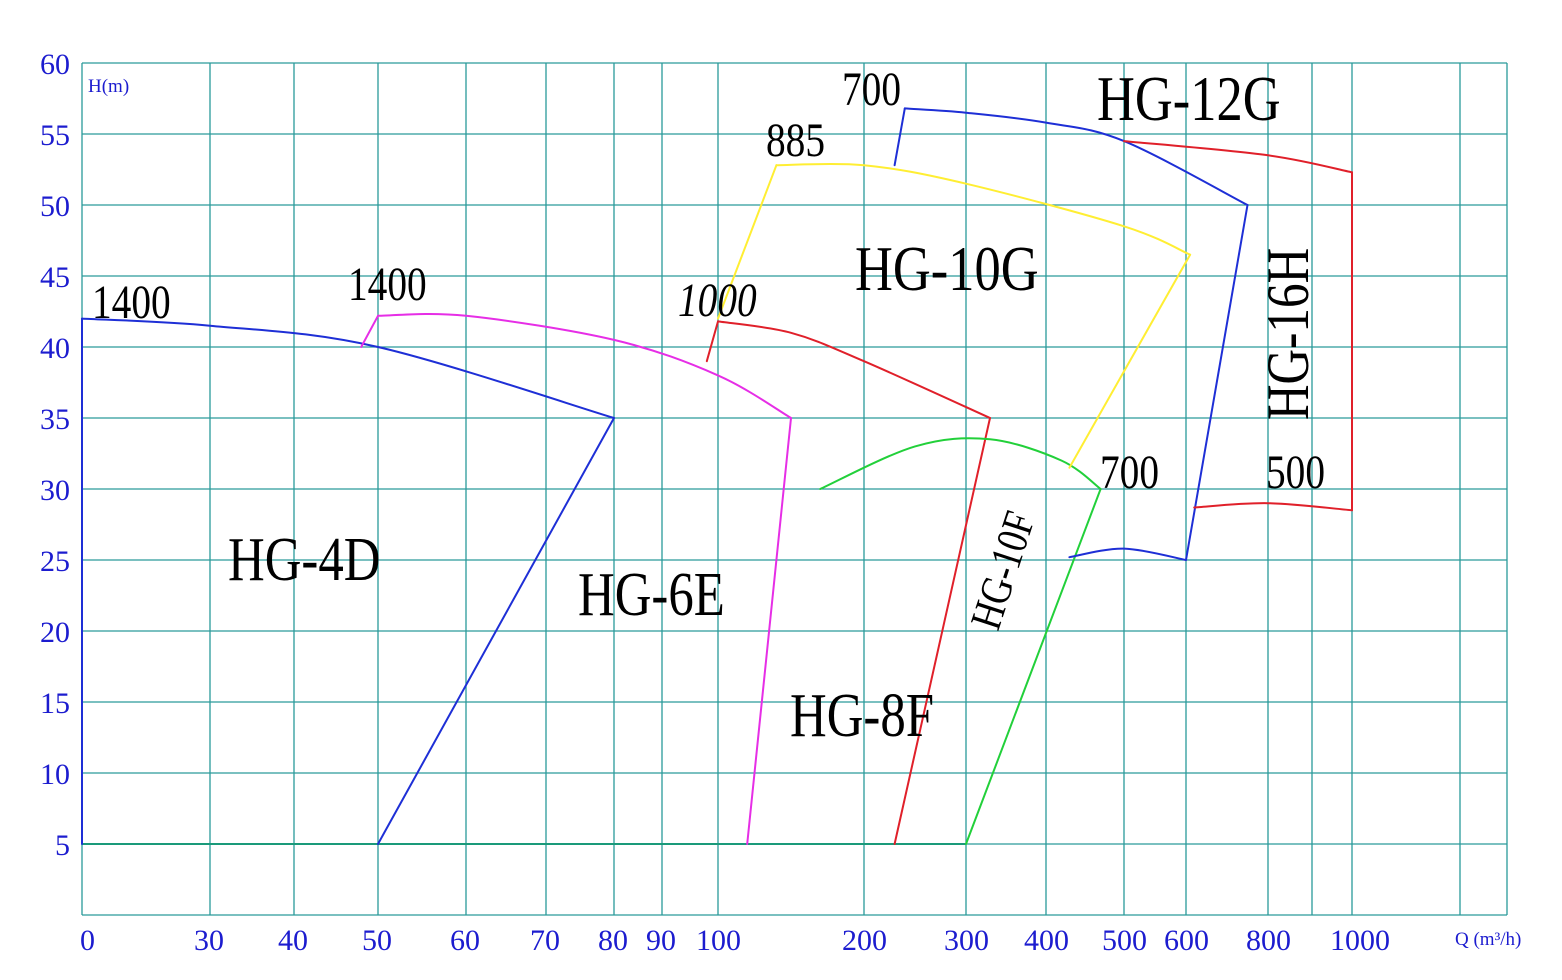  I want to click on x-tick-label: 1000, so click(1360, 940).